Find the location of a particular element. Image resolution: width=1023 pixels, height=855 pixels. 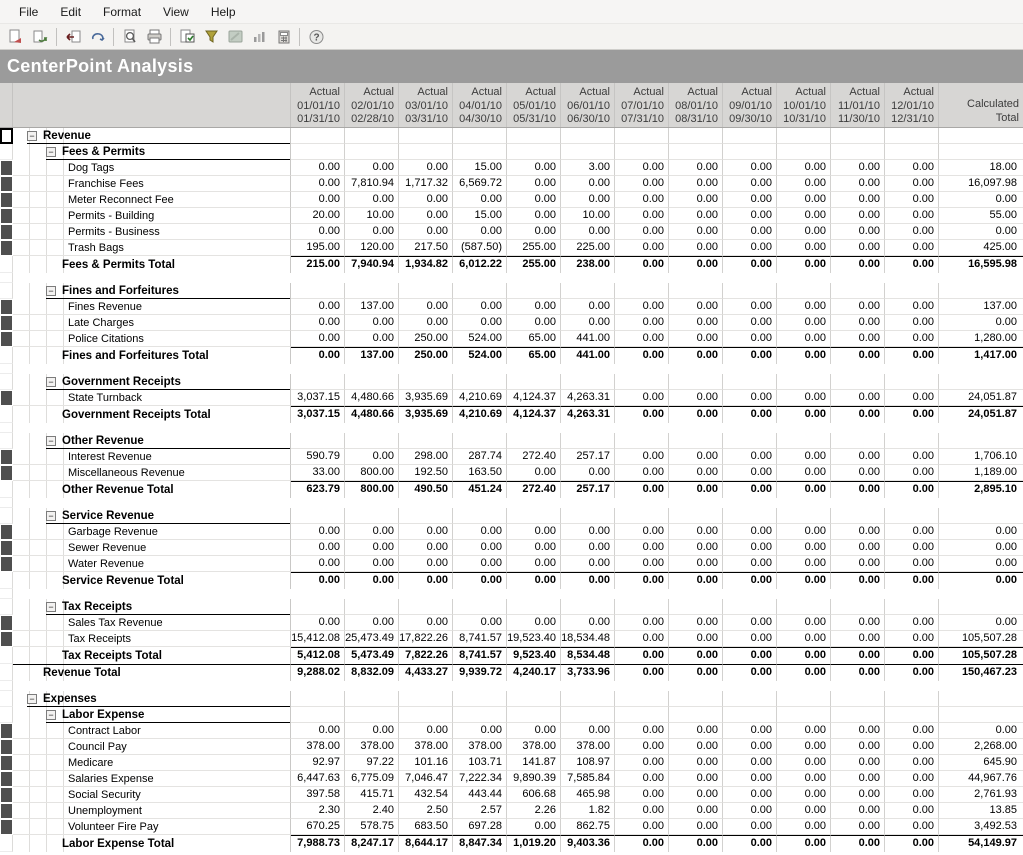

cell-month-2: 800.00 is located at coordinates (372, 473).